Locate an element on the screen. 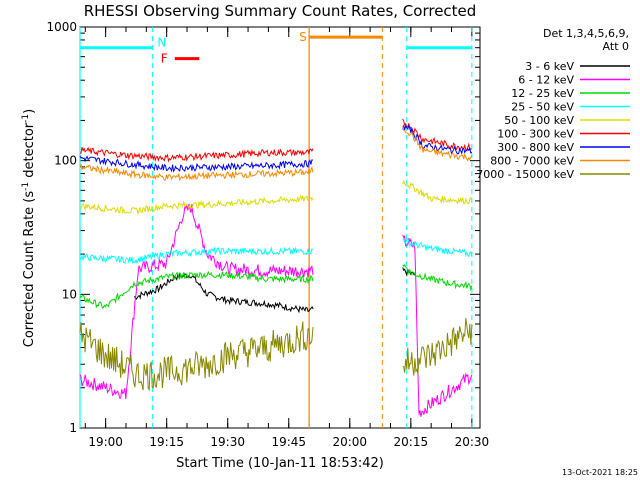 The width and height of the screenshot is (640, 480). legend-label-6-12kev: 6 - 12 keV is located at coordinates (546, 80).